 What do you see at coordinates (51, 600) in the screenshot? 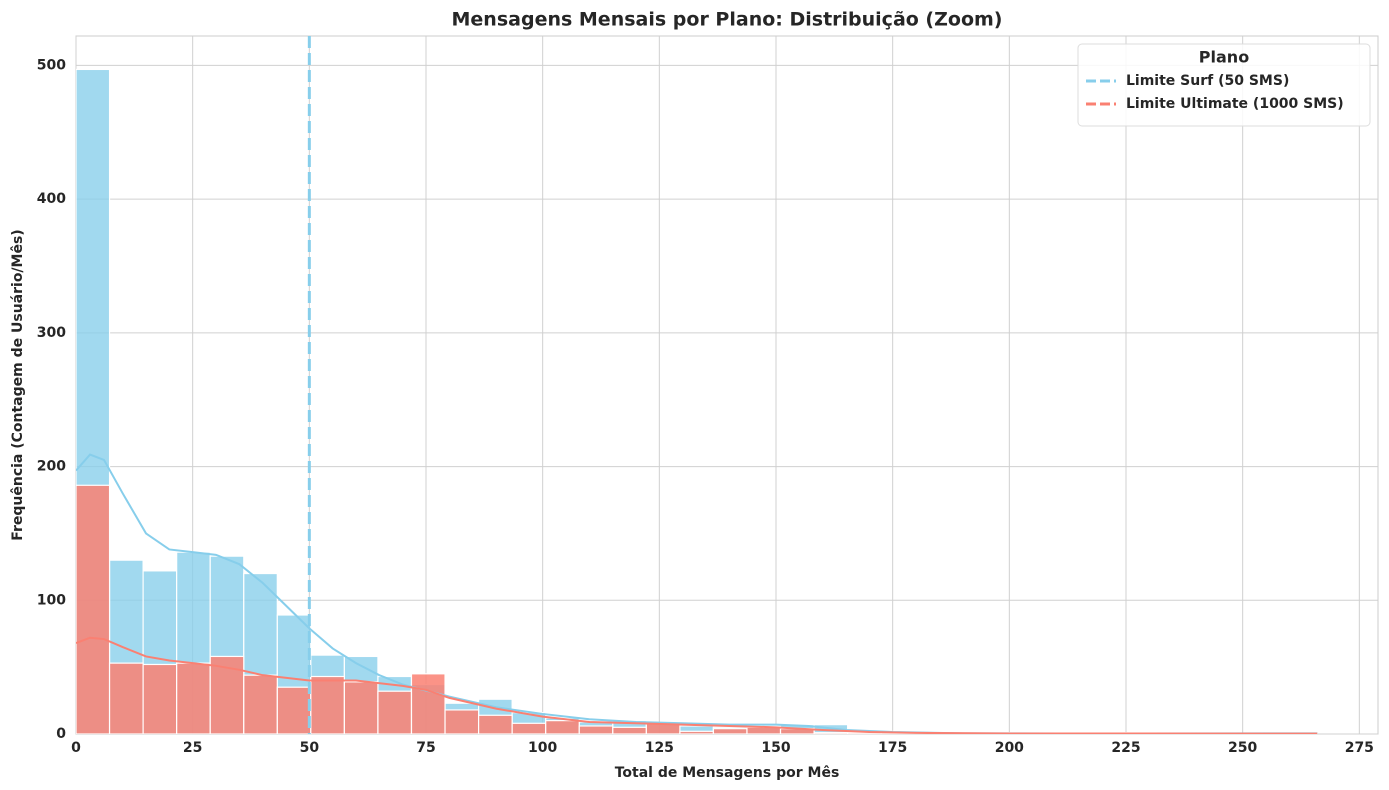
I see `y-tick-label: 100` at bounding box center [51, 600].